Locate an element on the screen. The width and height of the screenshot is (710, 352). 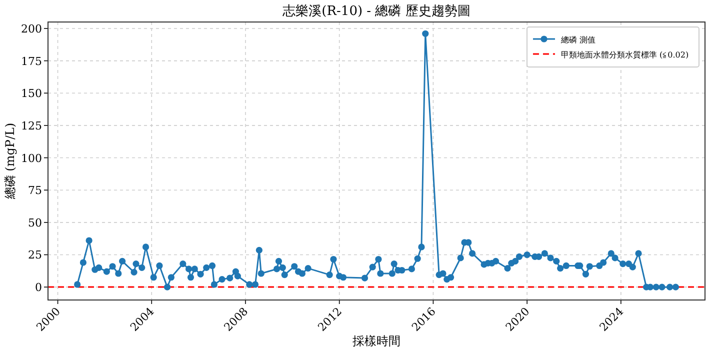
legend-label: 總磷 測值 is located at coordinates (578, 40).